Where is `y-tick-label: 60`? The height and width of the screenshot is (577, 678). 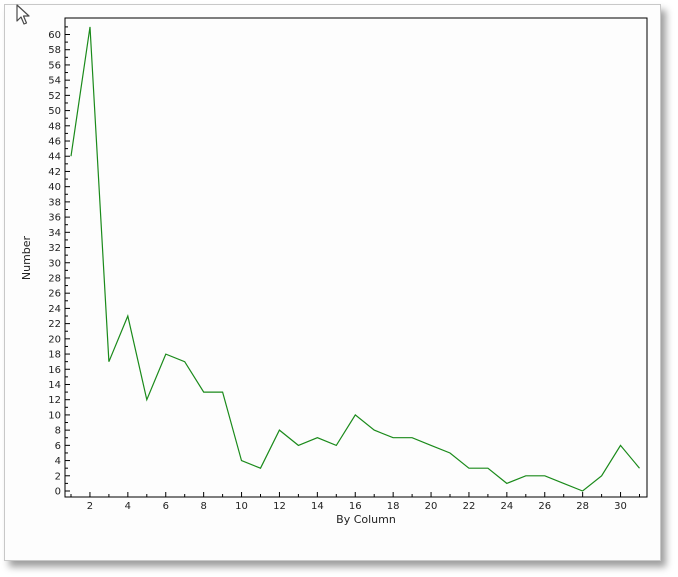
y-tick-label: 60 is located at coordinates (54, 35).